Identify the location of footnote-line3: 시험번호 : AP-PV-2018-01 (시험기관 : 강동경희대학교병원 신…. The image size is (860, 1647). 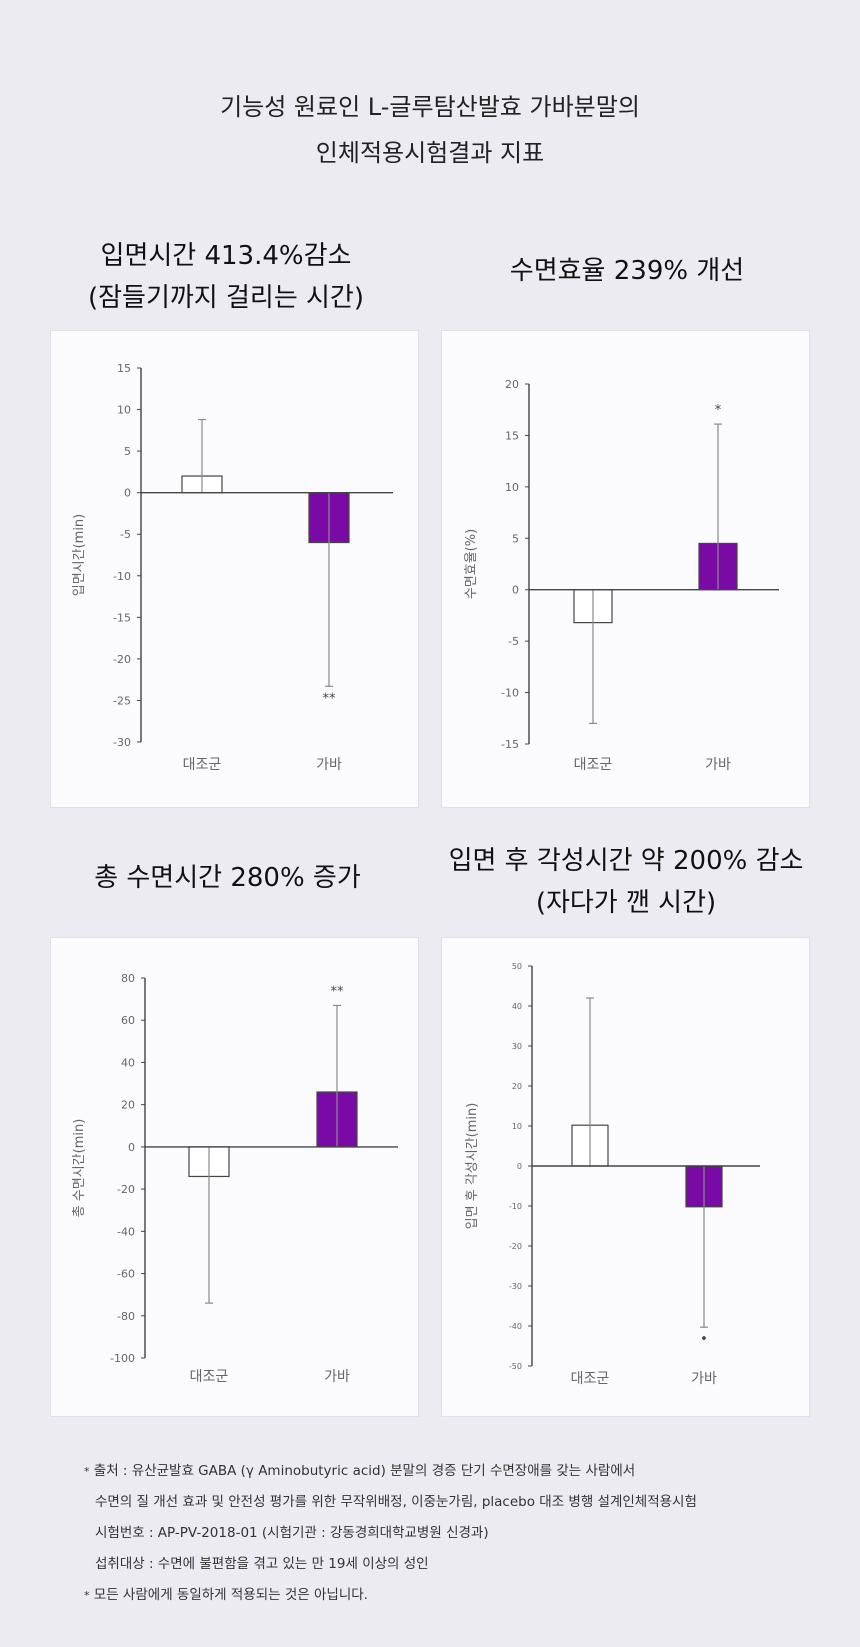
(292, 1533).